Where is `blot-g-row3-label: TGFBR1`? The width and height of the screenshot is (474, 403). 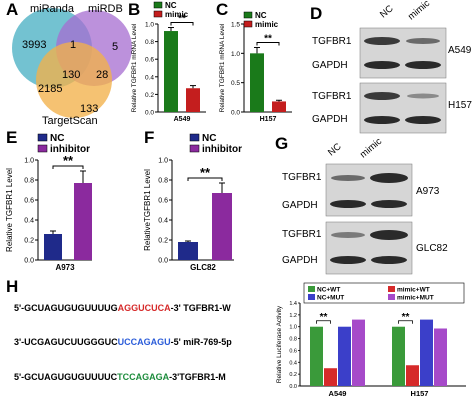
blot-g-row3-label: TGFBR1 is located at coordinates (302, 234).